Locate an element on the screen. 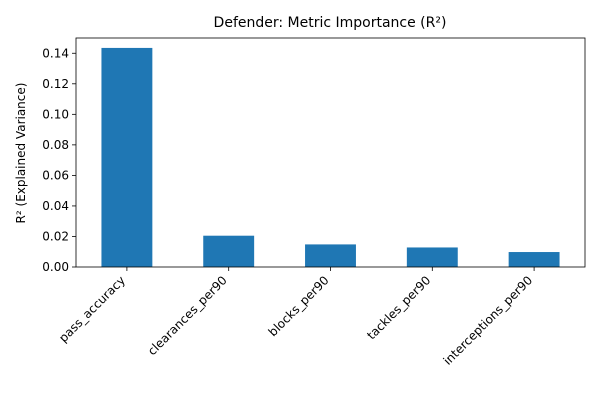 The width and height of the screenshot is (600, 400). y-tick-label: 0.10 is located at coordinates (55, 114).